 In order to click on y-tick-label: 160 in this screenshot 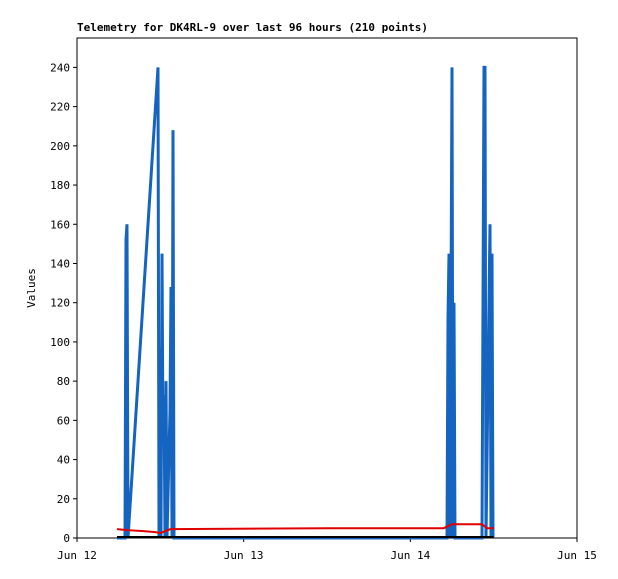, I will do `click(60, 224)`.